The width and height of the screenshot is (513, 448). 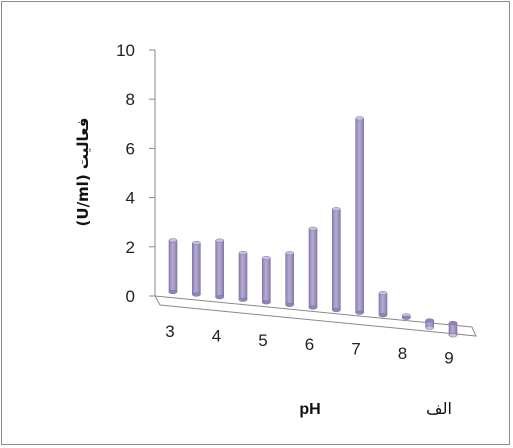 What do you see at coordinates (130, 148) in the screenshot?
I see `y-tick-label: 6` at bounding box center [130, 148].